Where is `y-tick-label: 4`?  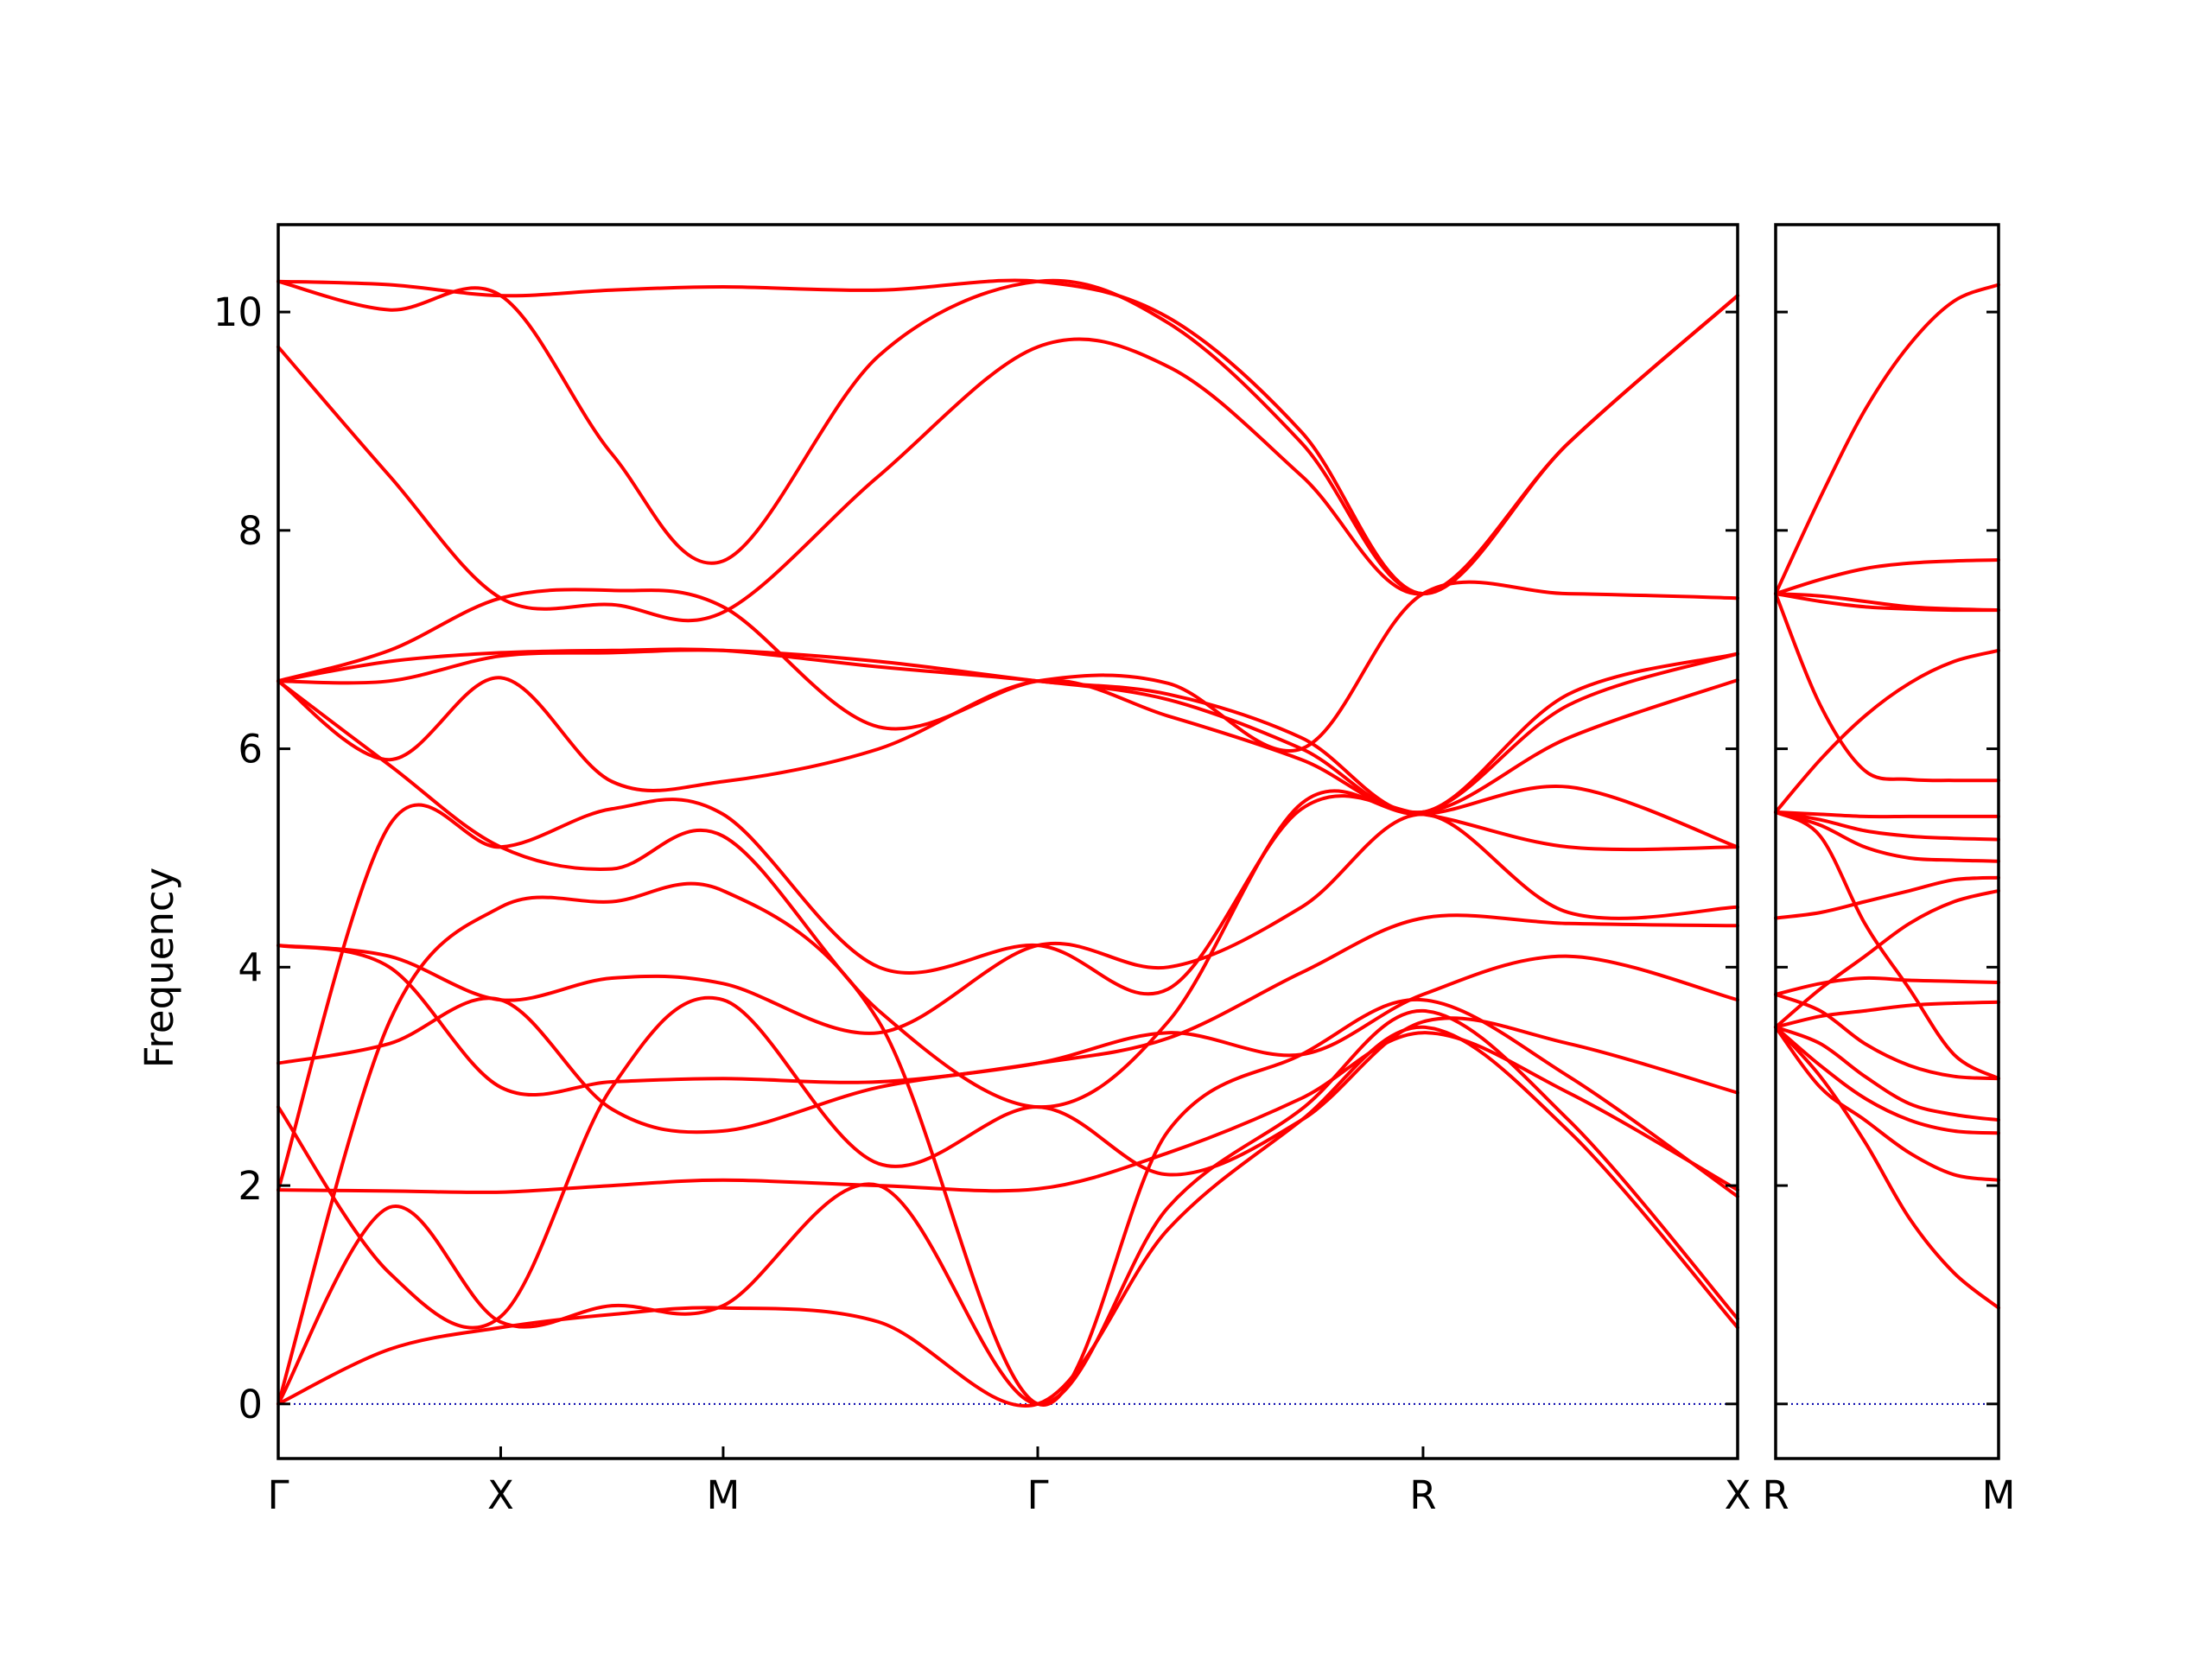 y-tick-label: 4 is located at coordinates (250, 967).